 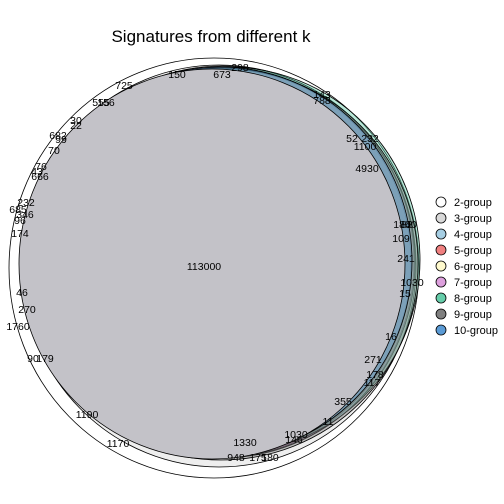 I want to click on region-label: 96, so click(x=20, y=221).